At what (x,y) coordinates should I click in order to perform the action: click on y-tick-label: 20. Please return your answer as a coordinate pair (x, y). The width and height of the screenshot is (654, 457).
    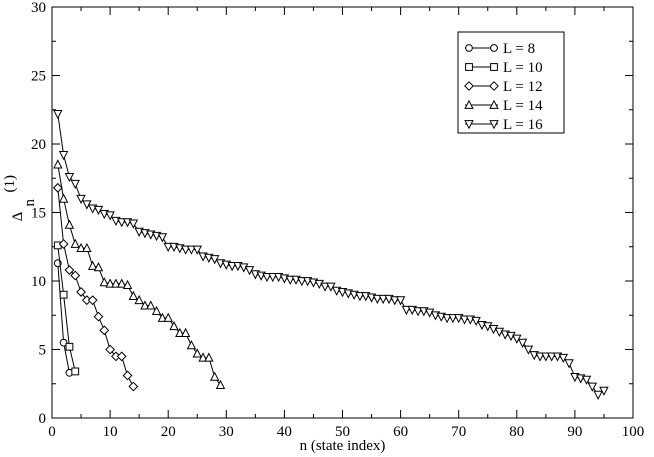
    Looking at the image, I should click on (38, 145).